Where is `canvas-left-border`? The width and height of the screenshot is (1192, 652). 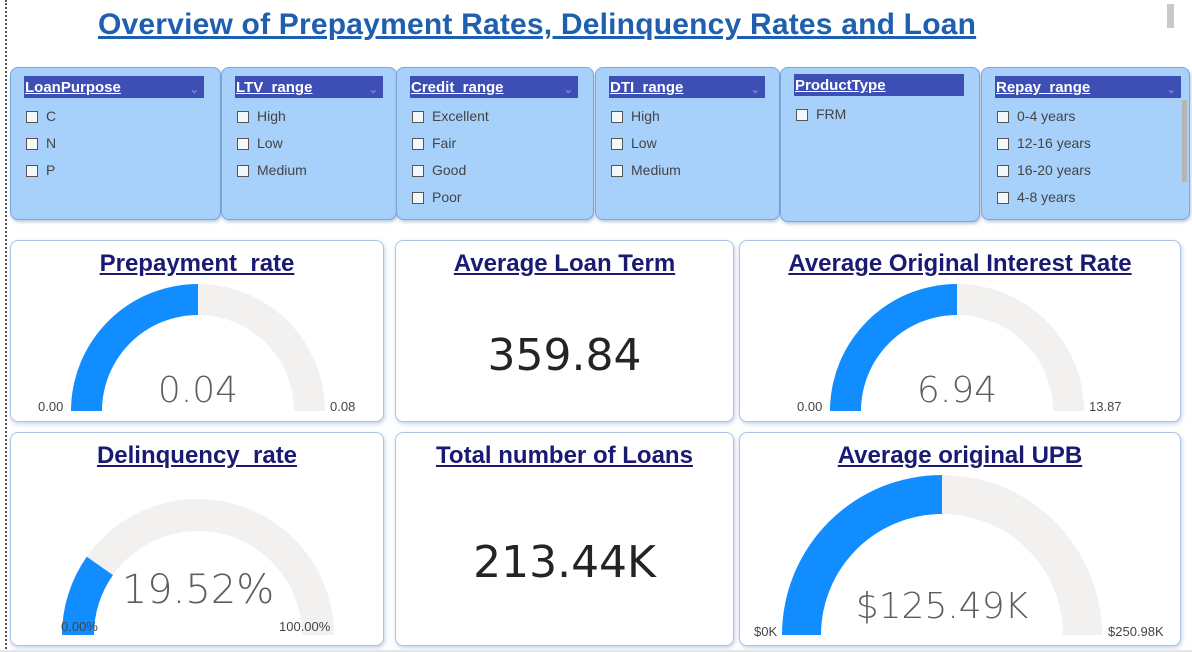 canvas-left-border is located at coordinates (6, 326).